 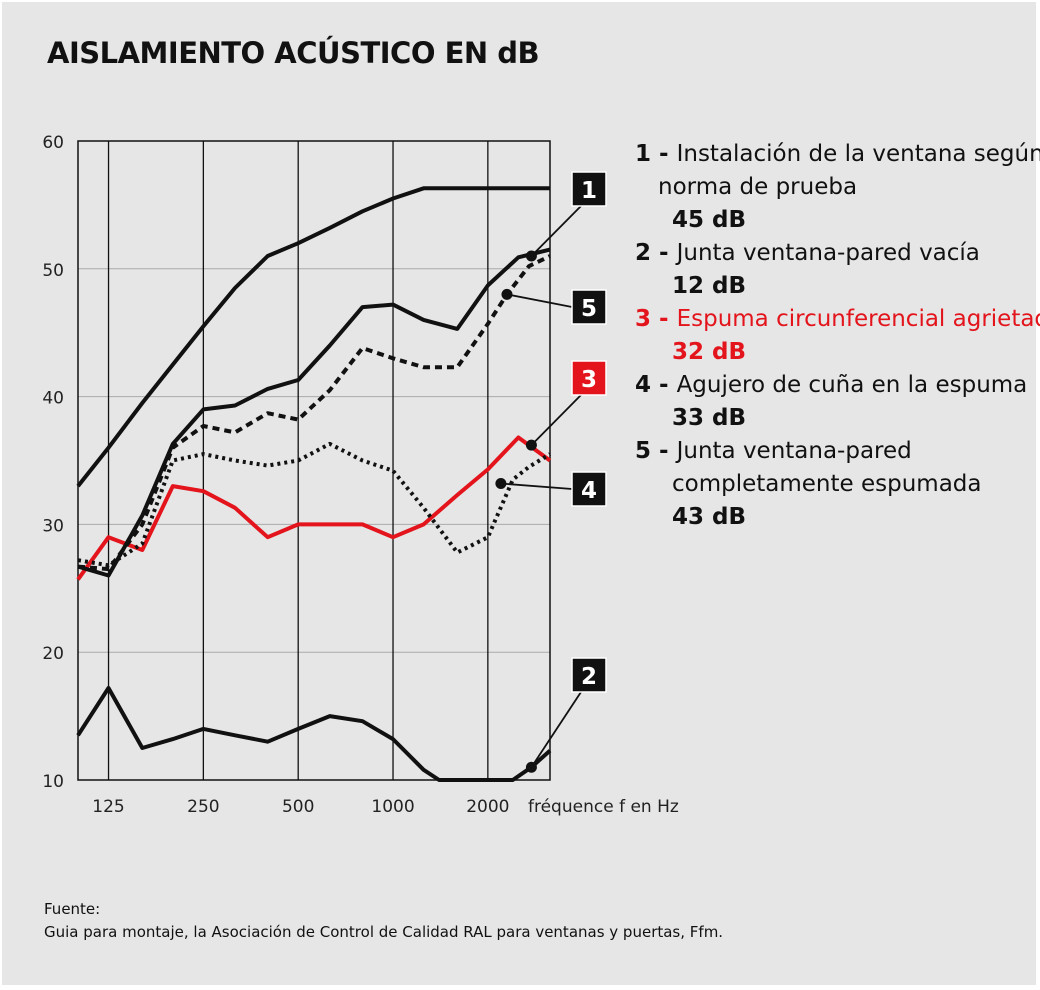 I want to click on legend-number: 5, so click(x=643, y=451).